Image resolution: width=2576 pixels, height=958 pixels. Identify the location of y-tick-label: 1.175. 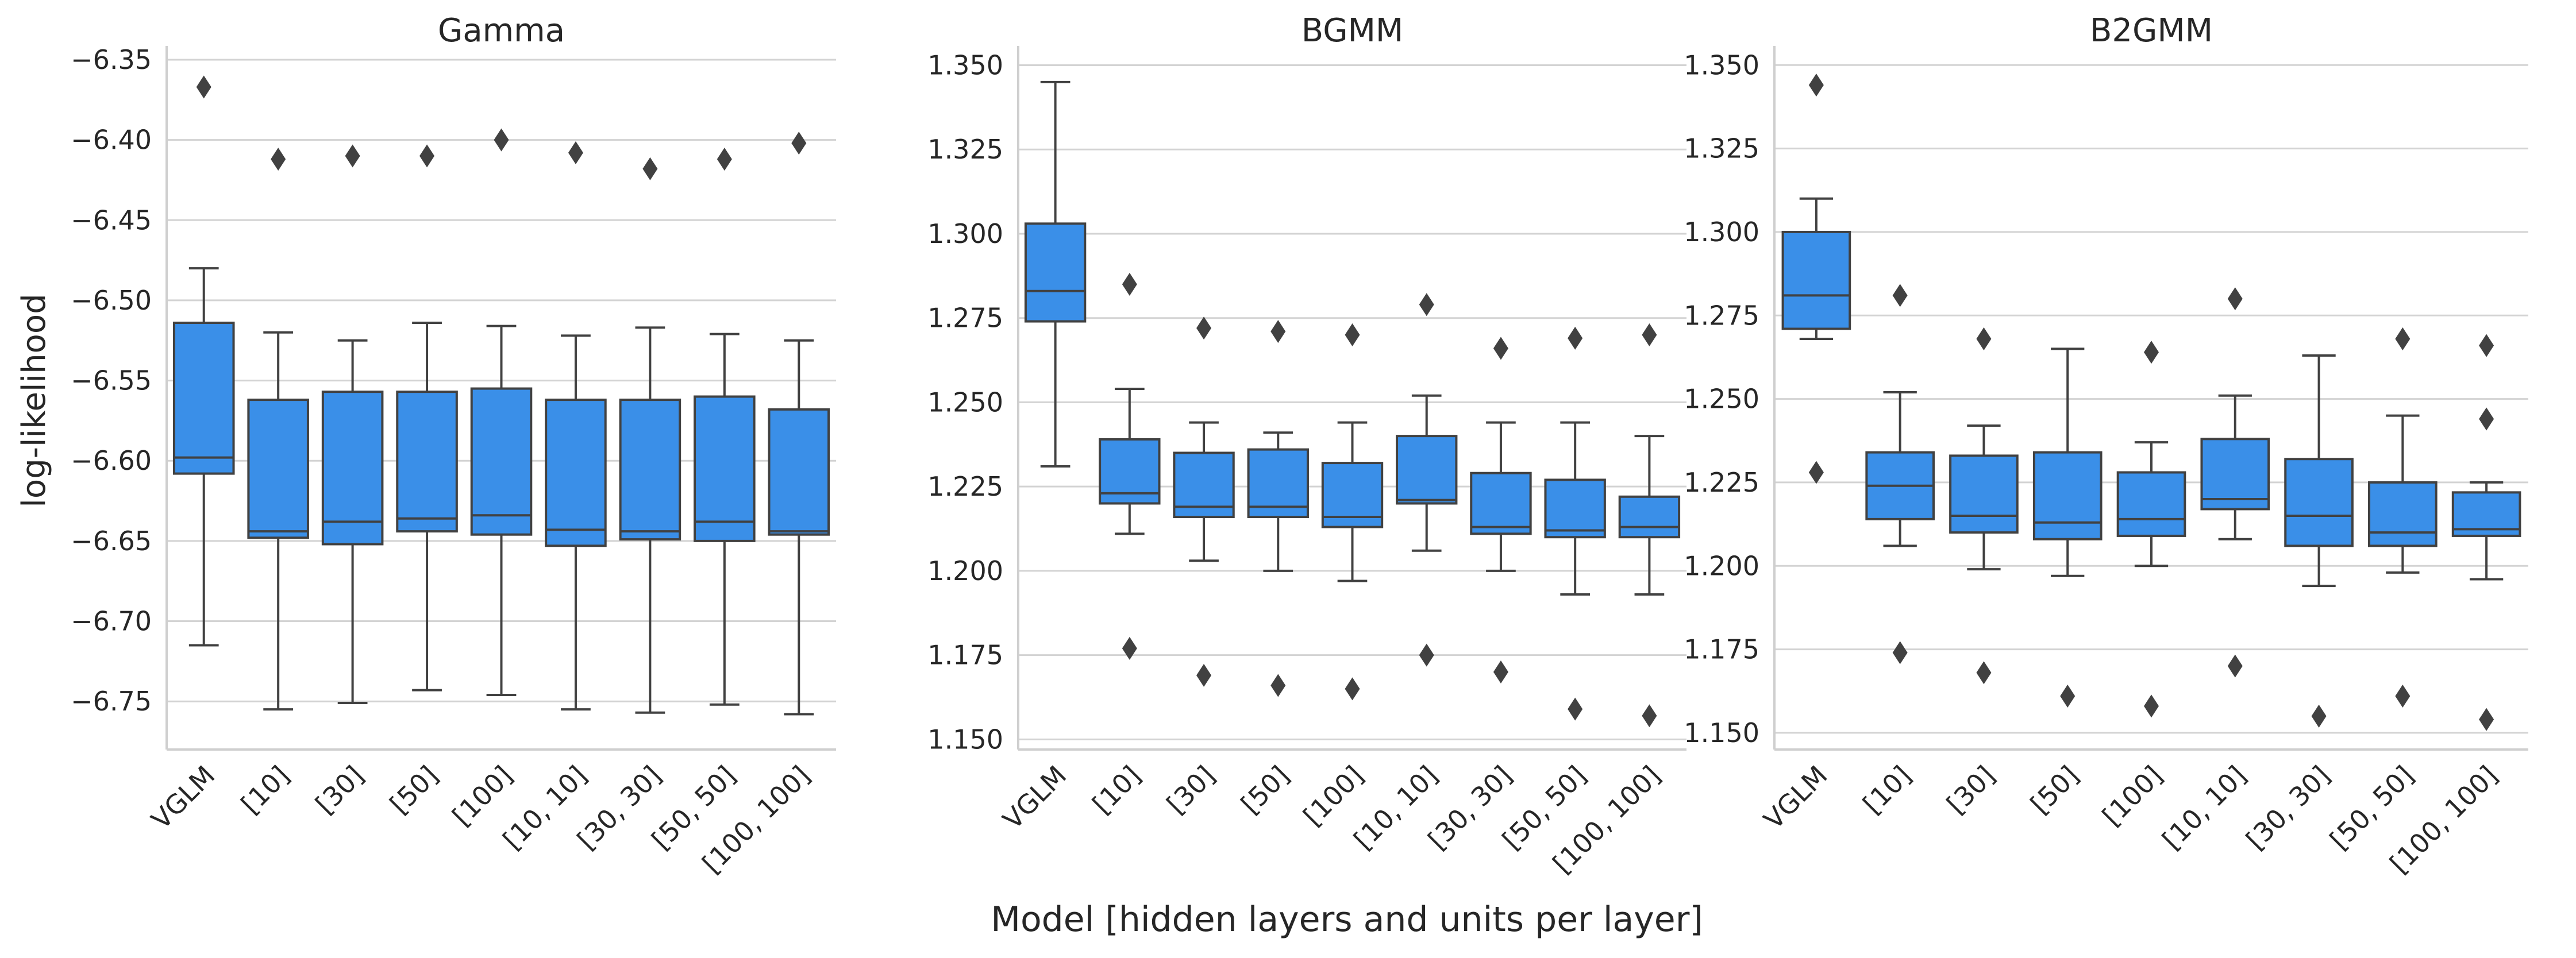
(1721, 649).